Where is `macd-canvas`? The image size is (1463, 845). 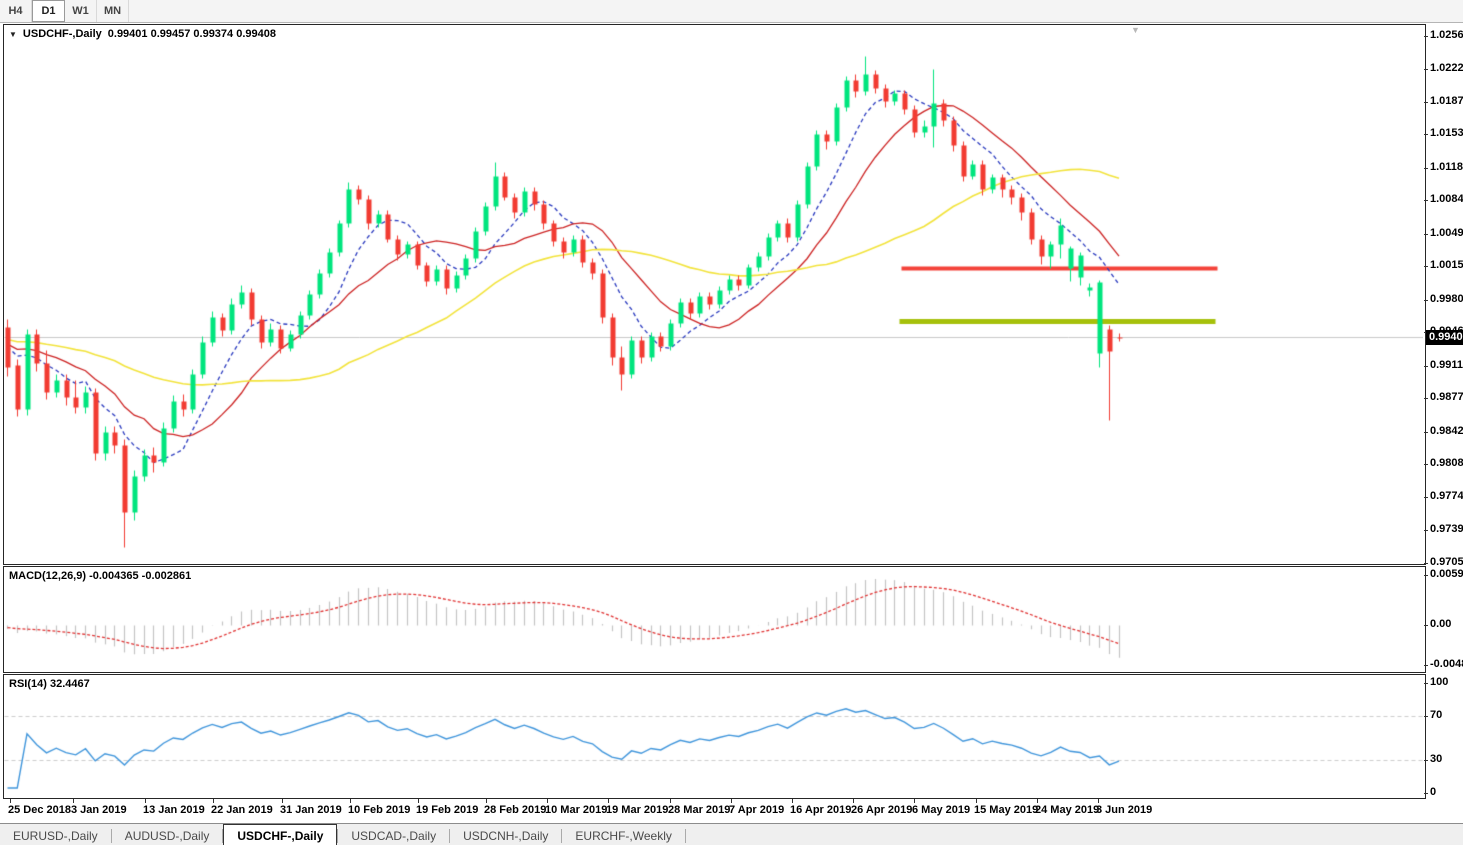 macd-canvas is located at coordinates (713, 618).